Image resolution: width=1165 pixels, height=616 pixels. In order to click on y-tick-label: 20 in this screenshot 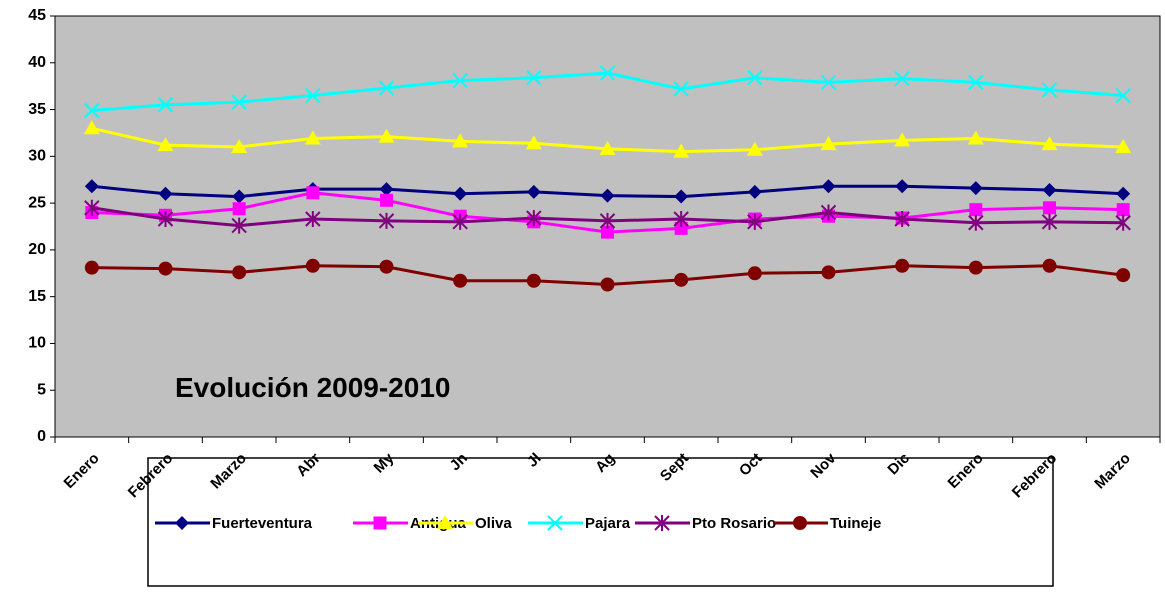, I will do `click(37, 249)`.